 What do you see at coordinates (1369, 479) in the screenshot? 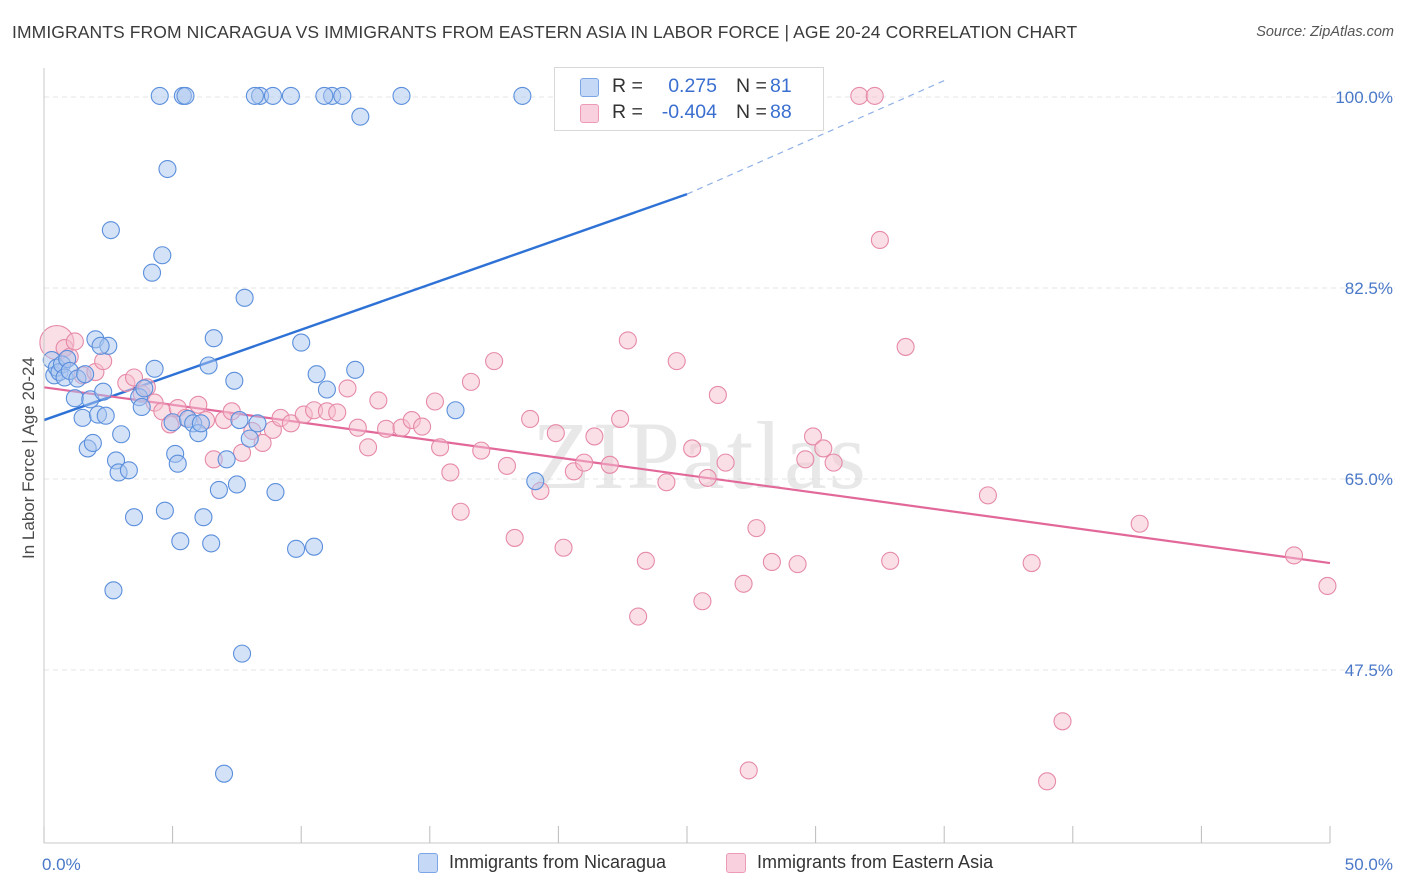
I see `y-tick-label: 65.0%` at bounding box center [1369, 479].